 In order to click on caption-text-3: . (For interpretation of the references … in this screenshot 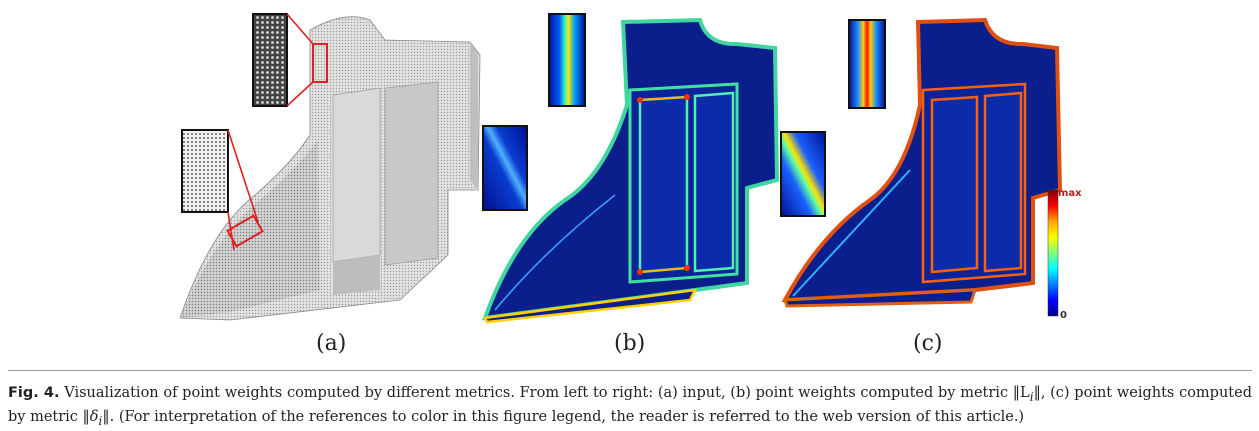, I will do `click(567, 416)`.